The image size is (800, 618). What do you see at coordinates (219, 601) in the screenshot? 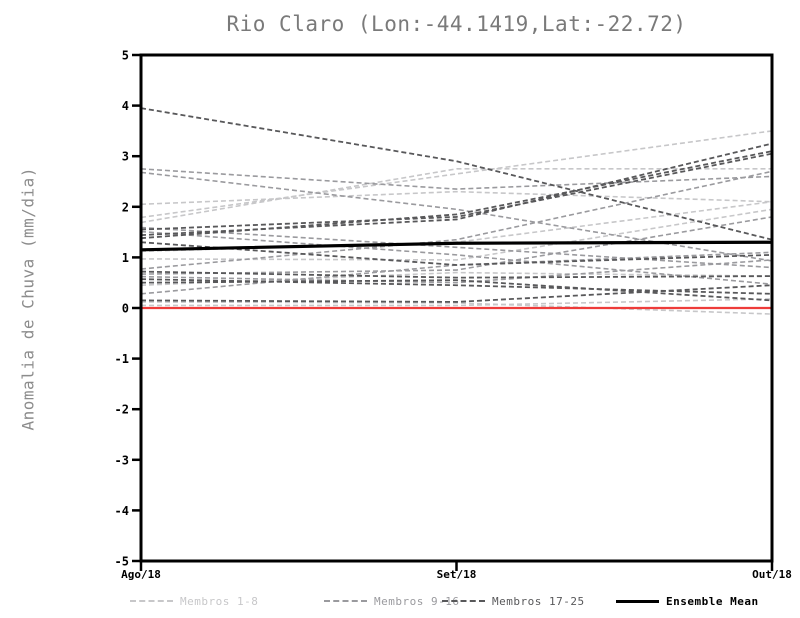
I see `legend-label: Membros 1-8` at bounding box center [219, 601].